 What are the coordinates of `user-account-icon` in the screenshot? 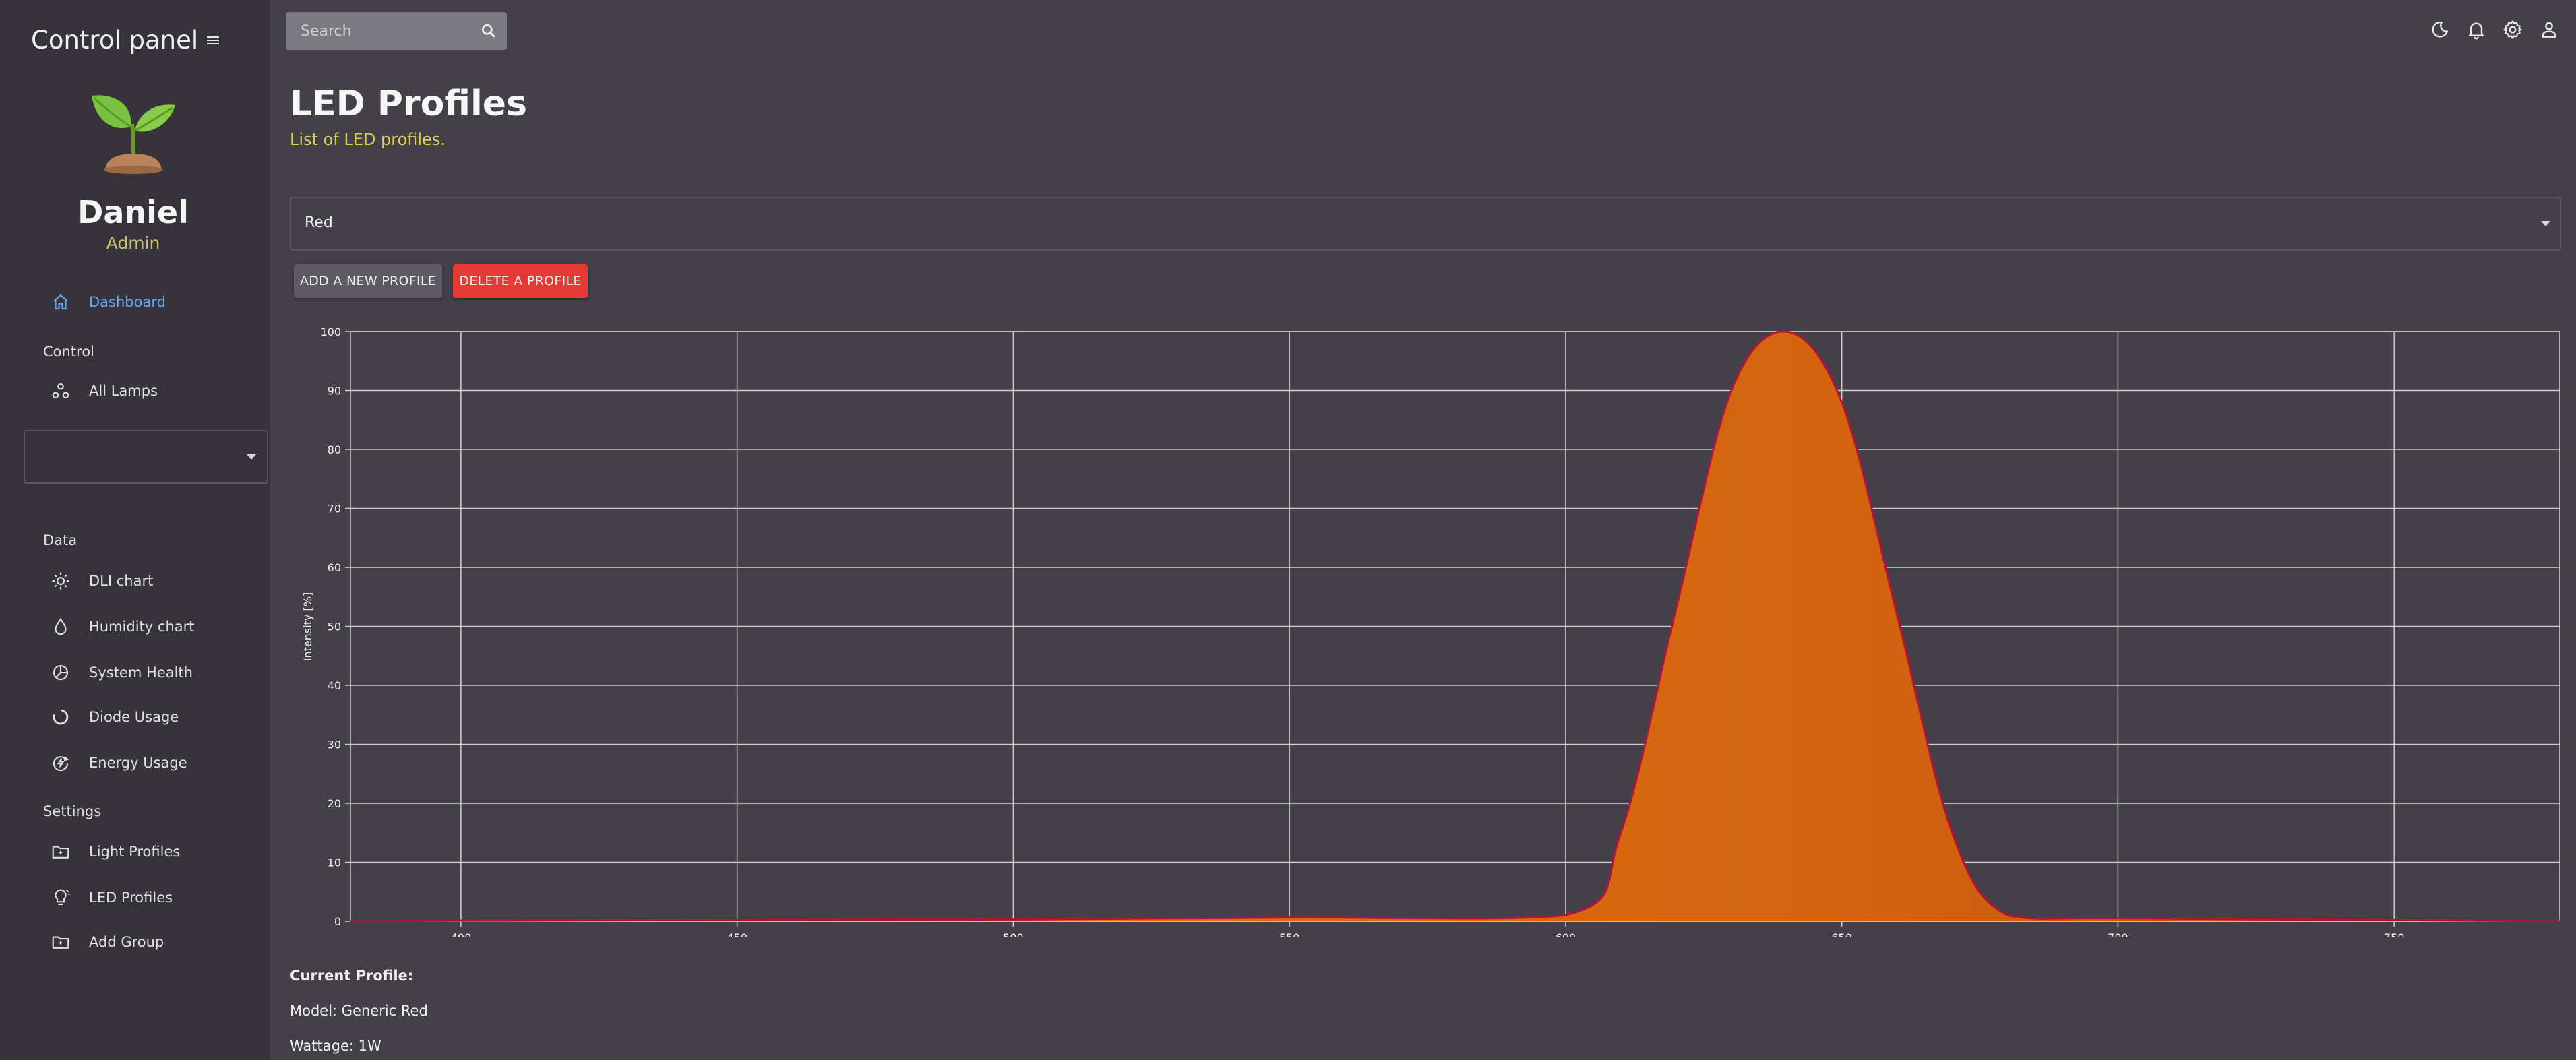 It's located at (2549, 29).